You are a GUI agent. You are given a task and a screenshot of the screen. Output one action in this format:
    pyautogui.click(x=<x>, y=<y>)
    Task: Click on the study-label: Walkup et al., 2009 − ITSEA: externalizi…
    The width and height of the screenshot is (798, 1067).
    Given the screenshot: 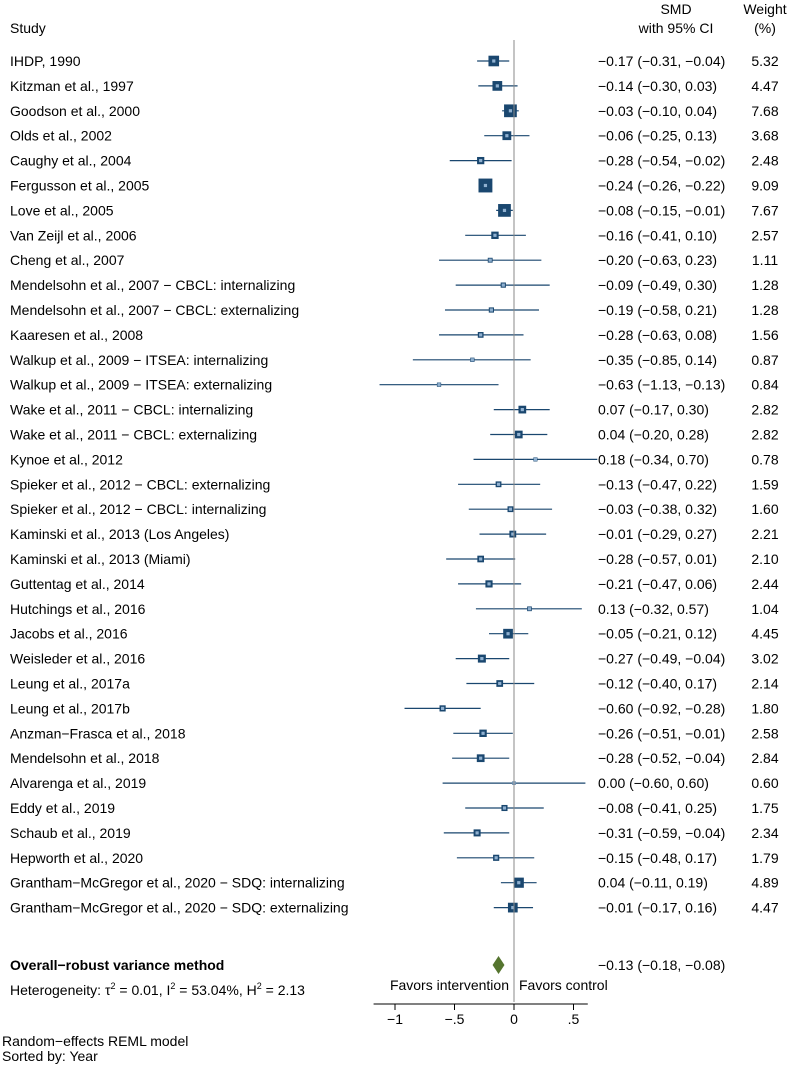 What is the action you would take?
    pyautogui.click(x=141, y=385)
    